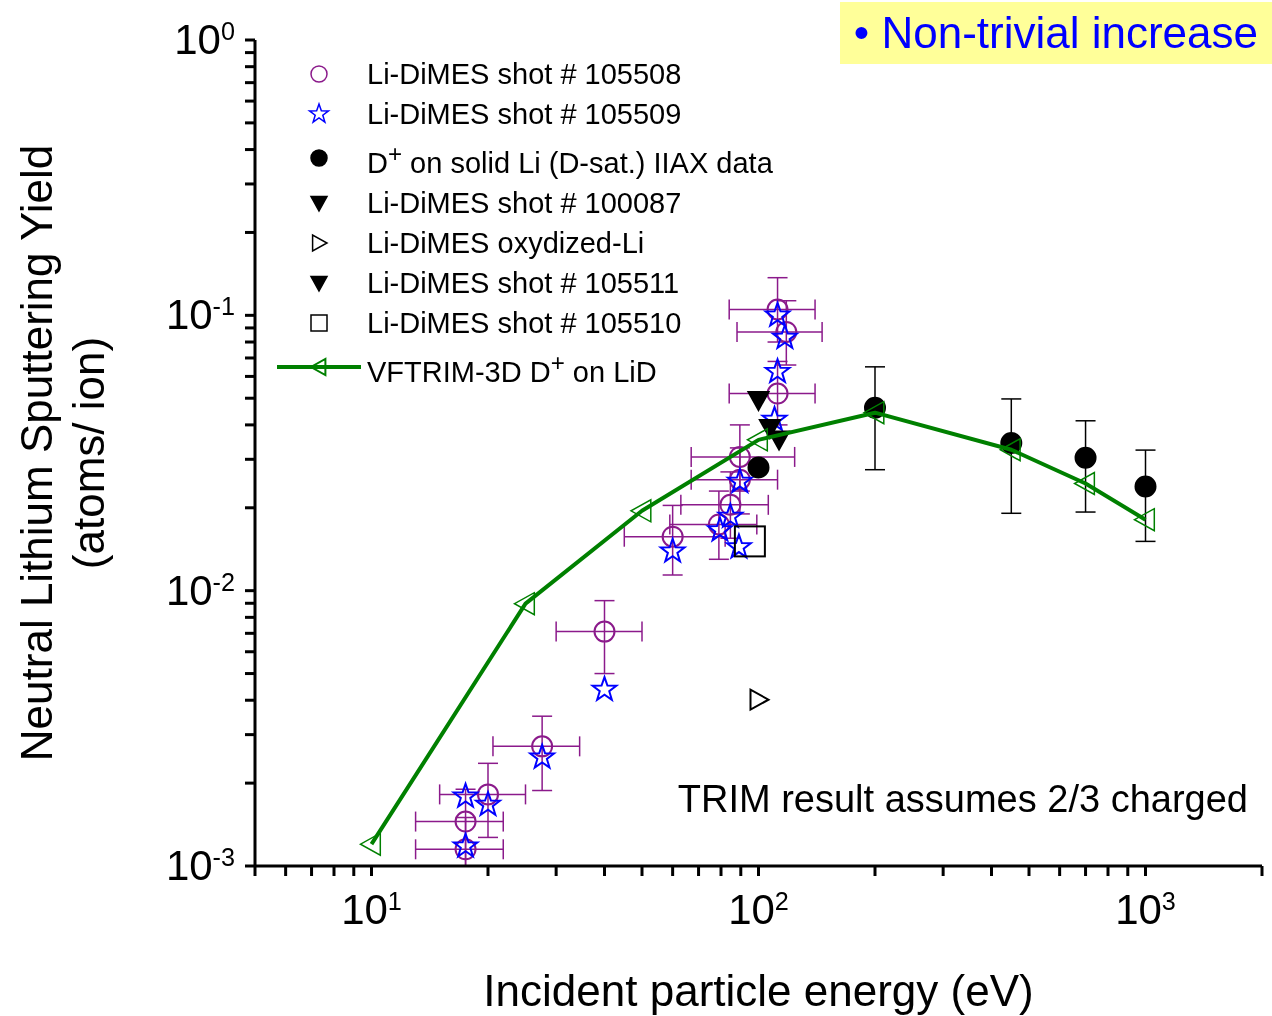  Describe the element at coordinates (570, 160) in the screenshot. I see `legend-label: D$^{+}$ on solid Li (D-sat.) IIAX data` at that location.